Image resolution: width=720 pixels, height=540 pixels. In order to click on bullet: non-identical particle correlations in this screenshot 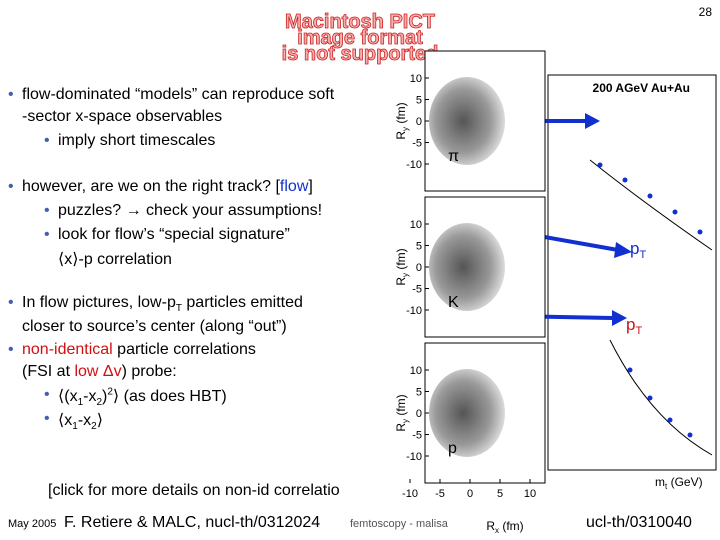, I will do `click(132, 350)`.